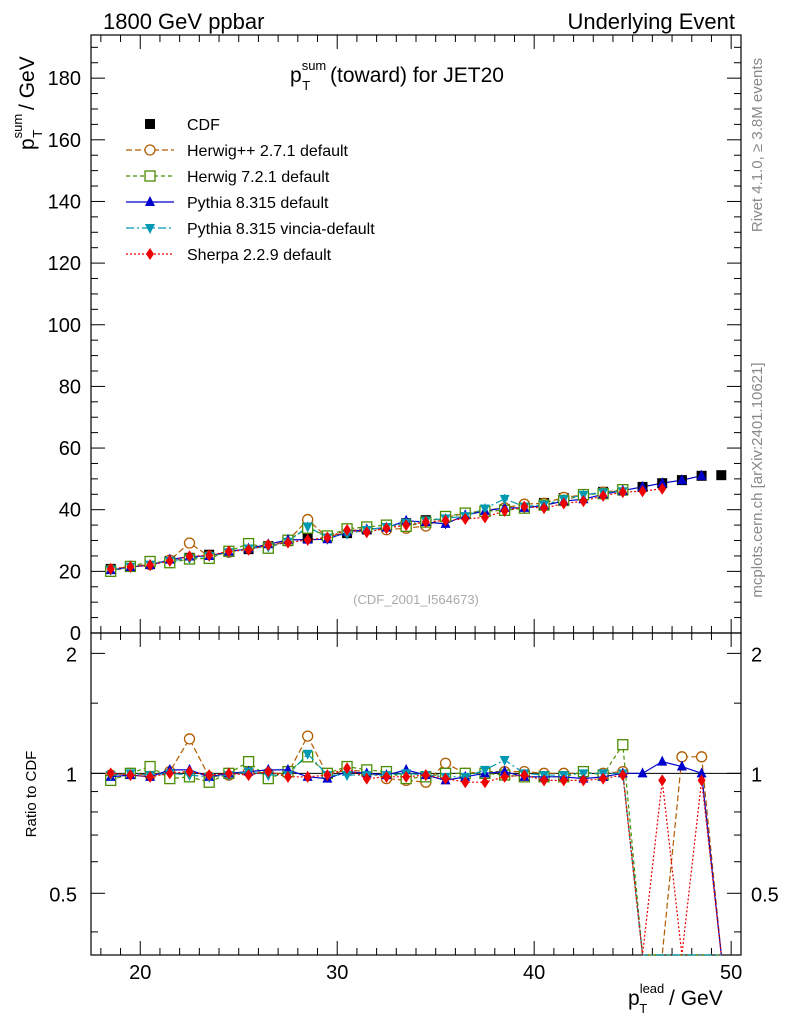  Describe the element at coordinates (416, 599) in the screenshot. I see `analysis-watermark: (CDF_2001_I564673)` at that location.